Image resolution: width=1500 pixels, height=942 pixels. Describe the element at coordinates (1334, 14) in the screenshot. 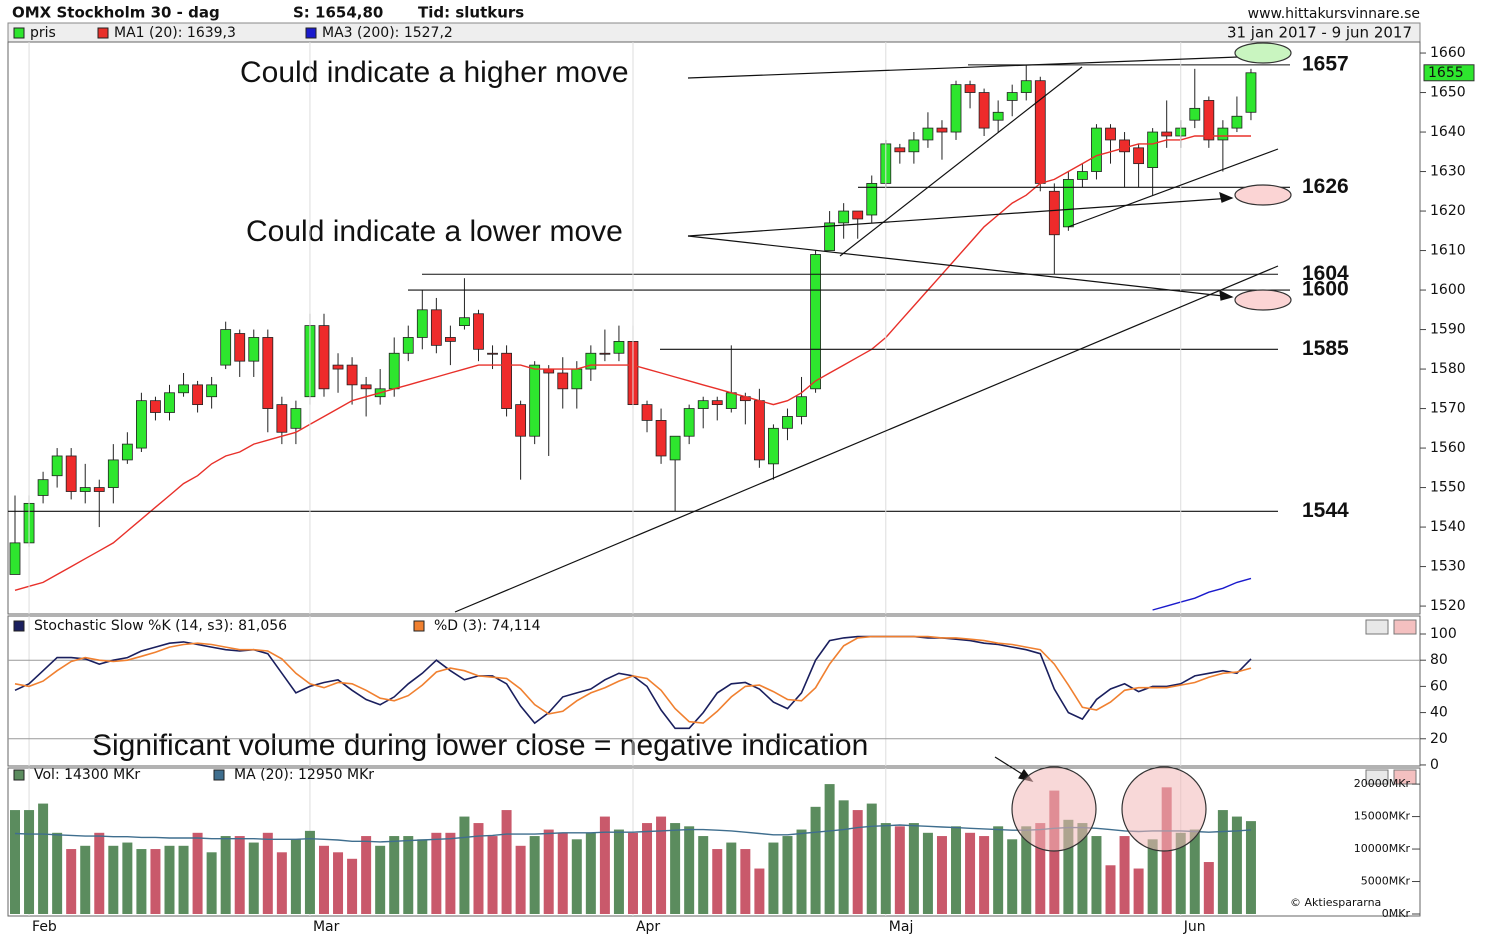

I see `source: www.hittakursvinnare.se` at that location.